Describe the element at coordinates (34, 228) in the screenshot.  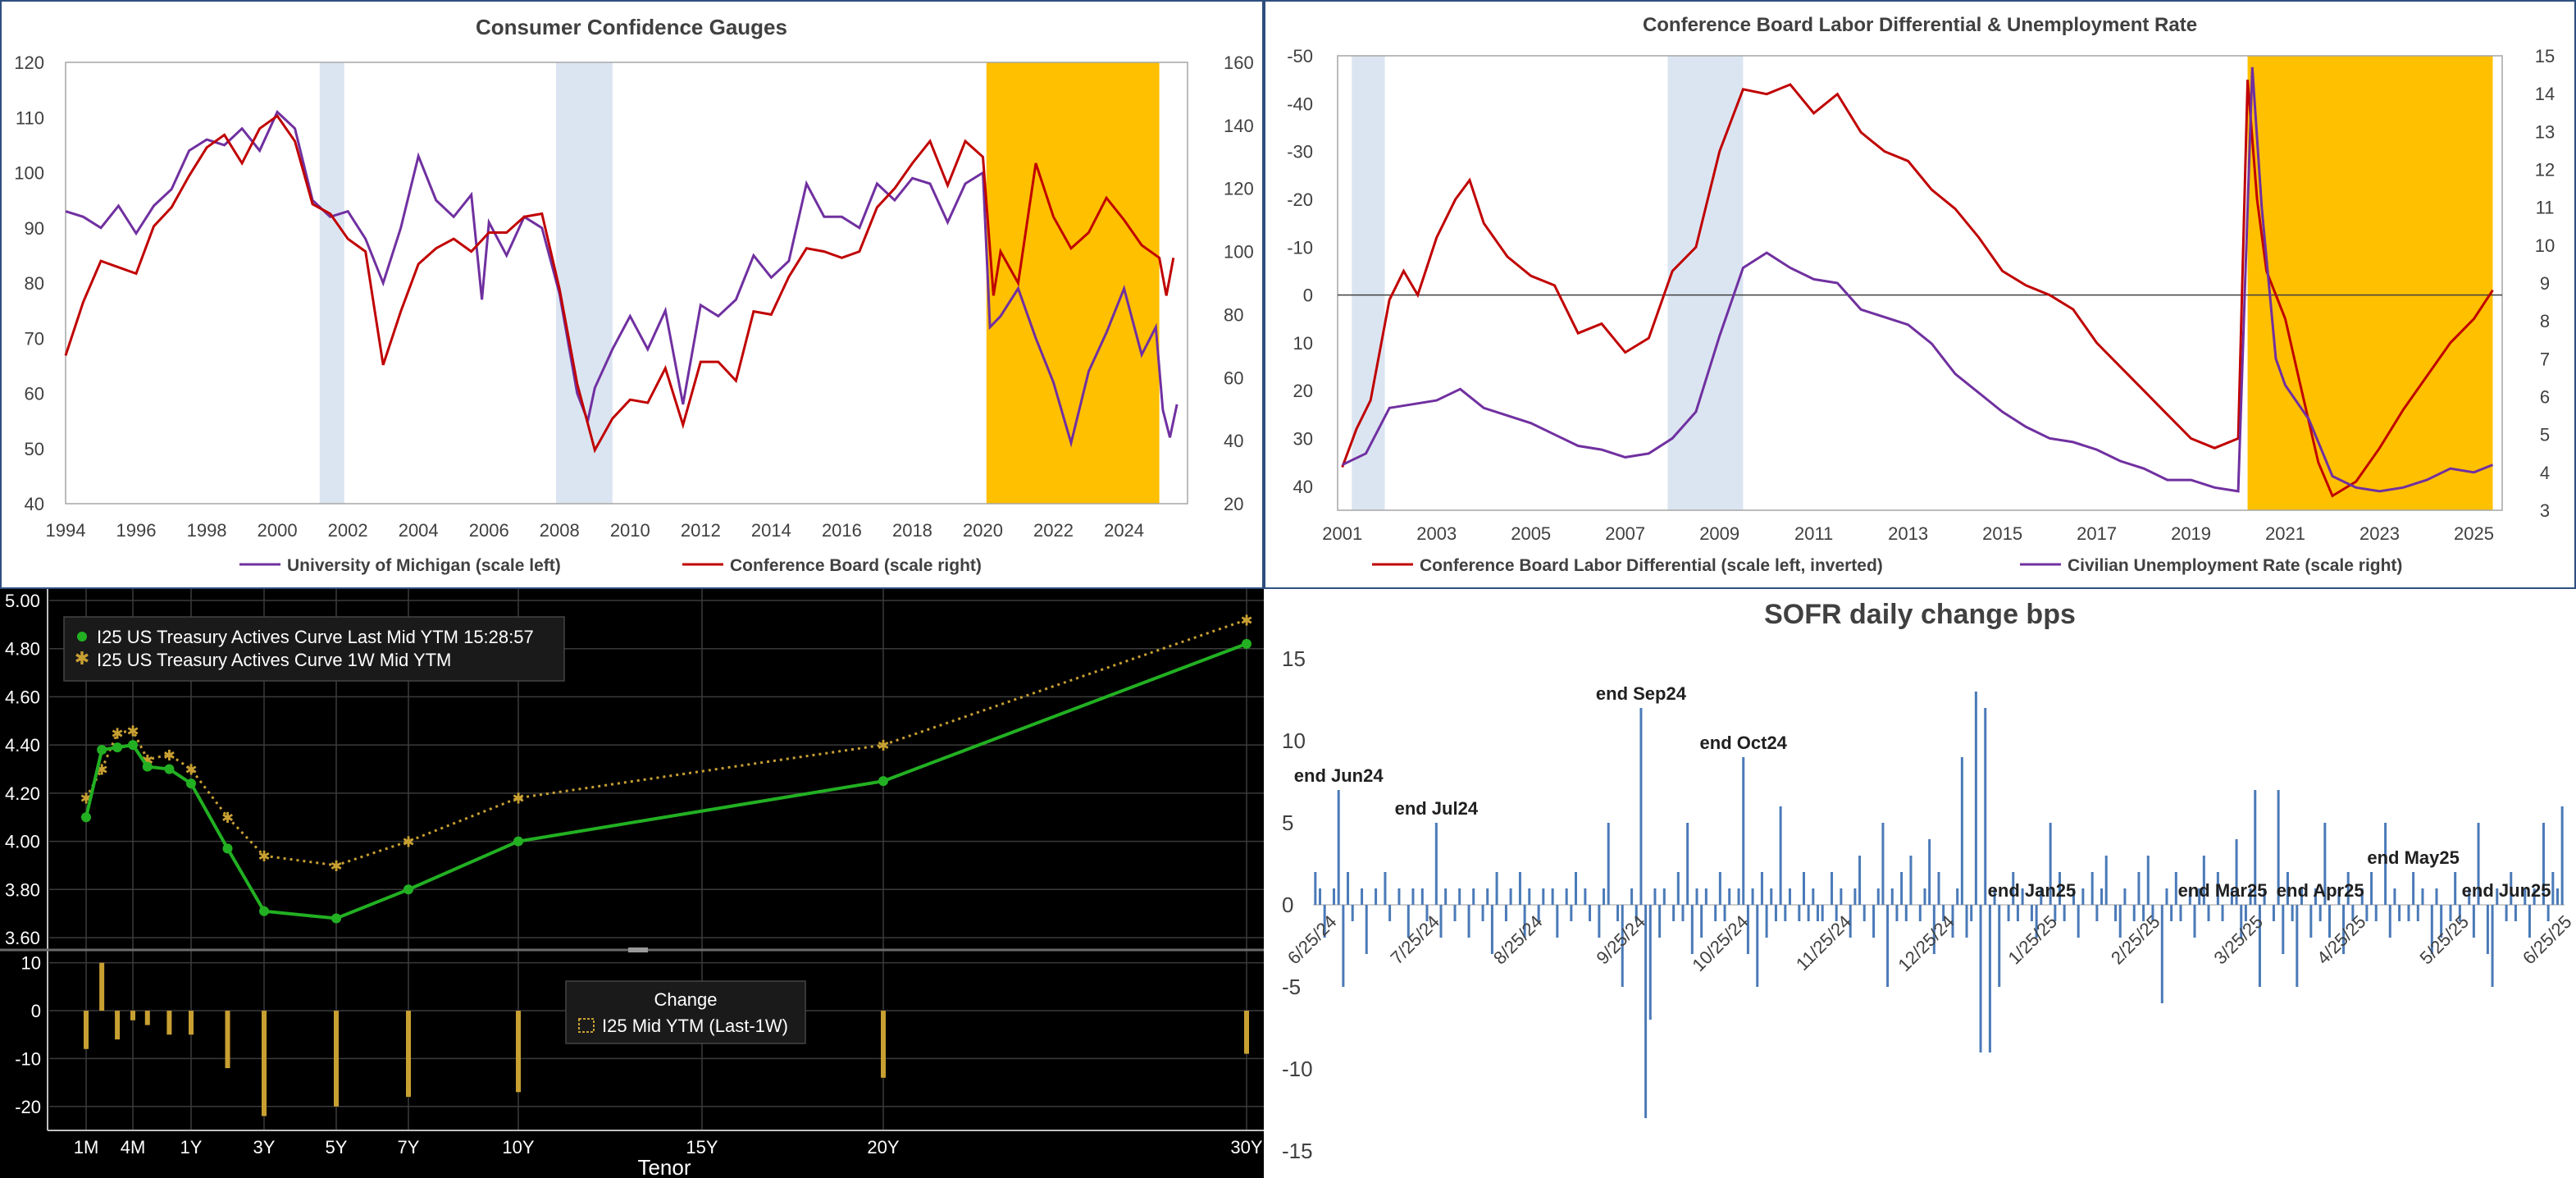
I see `y-left-tick-label: 90` at that location.